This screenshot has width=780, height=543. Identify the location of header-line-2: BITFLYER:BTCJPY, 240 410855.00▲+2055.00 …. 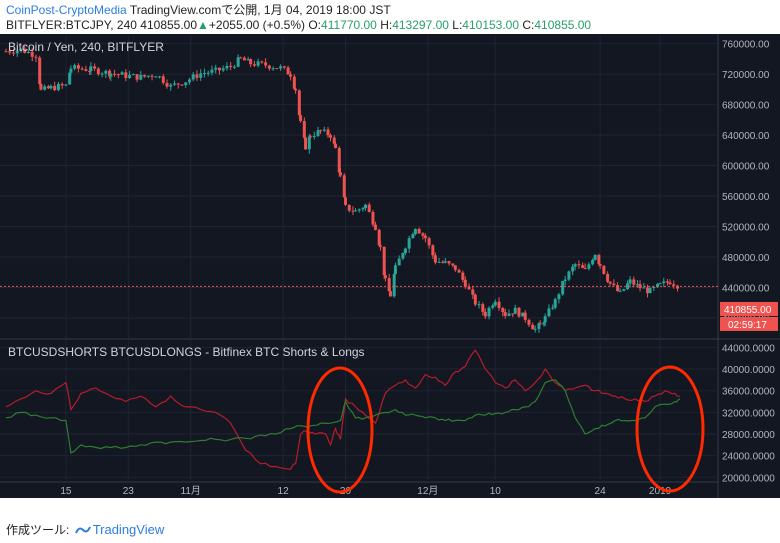
(298, 25).